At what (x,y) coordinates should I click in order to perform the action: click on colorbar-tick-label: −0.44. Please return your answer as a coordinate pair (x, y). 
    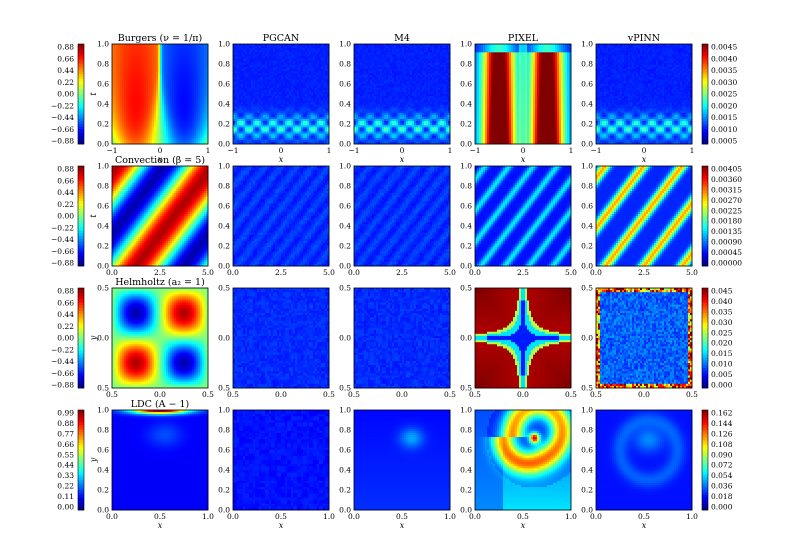
    Looking at the image, I should click on (62, 117).